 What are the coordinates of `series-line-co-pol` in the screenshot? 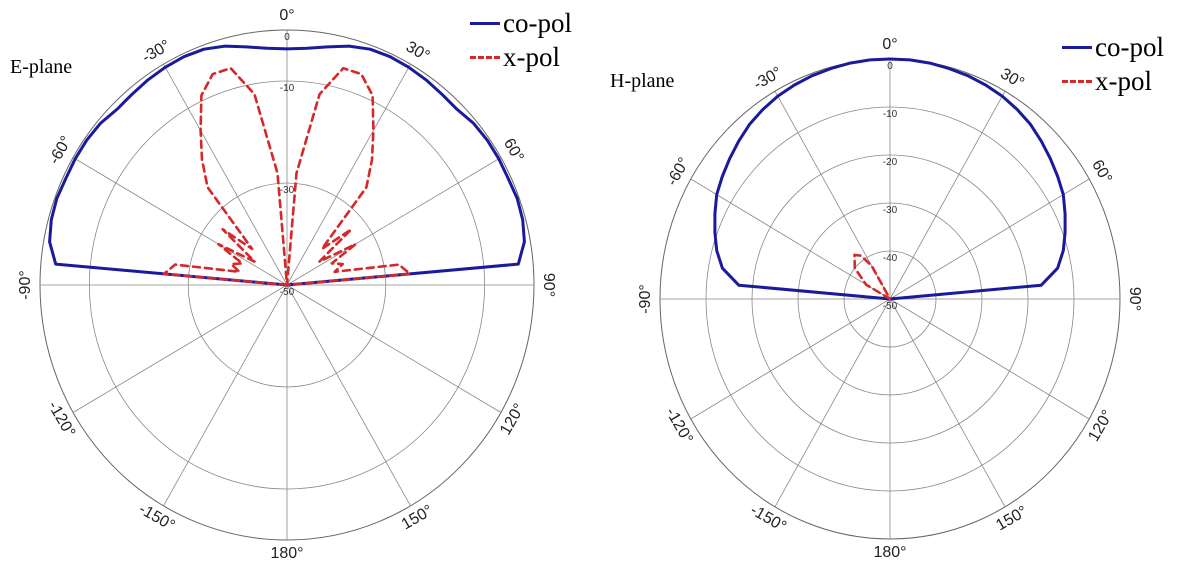 It's located at (890, 179).